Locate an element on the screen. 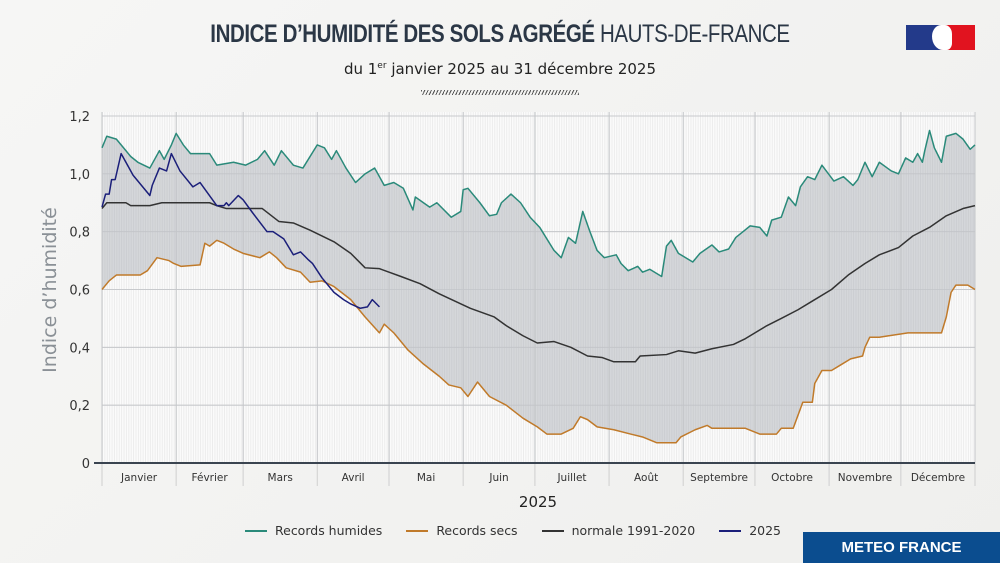 The height and width of the screenshot is (563, 1000). x-tick-label: Décembre is located at coordinates (938, 478).